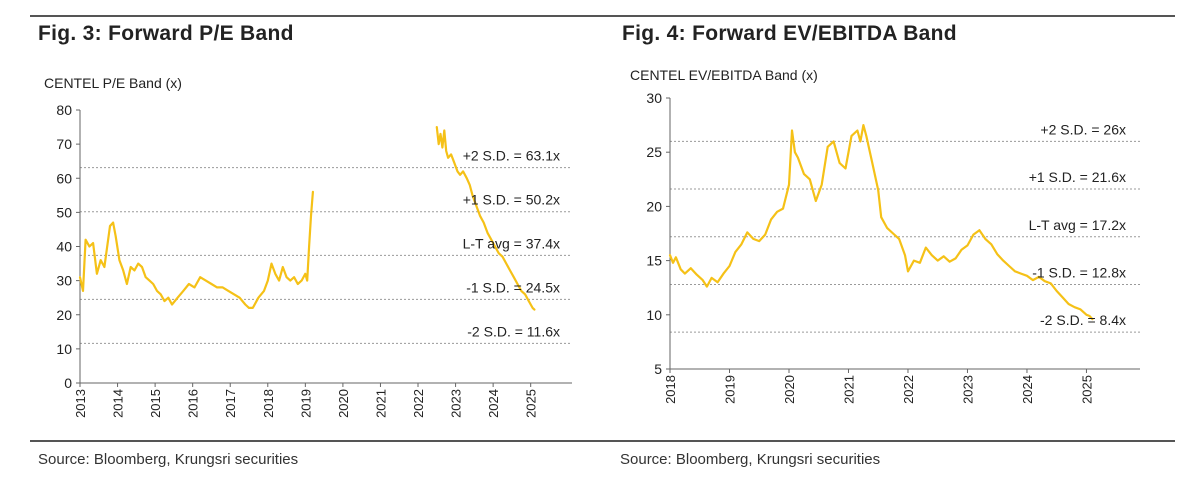 Image resolution: width=1200 pixels, height=495 pixels. I want to click on ev-y-tick-label: 20, so click(654, 206).